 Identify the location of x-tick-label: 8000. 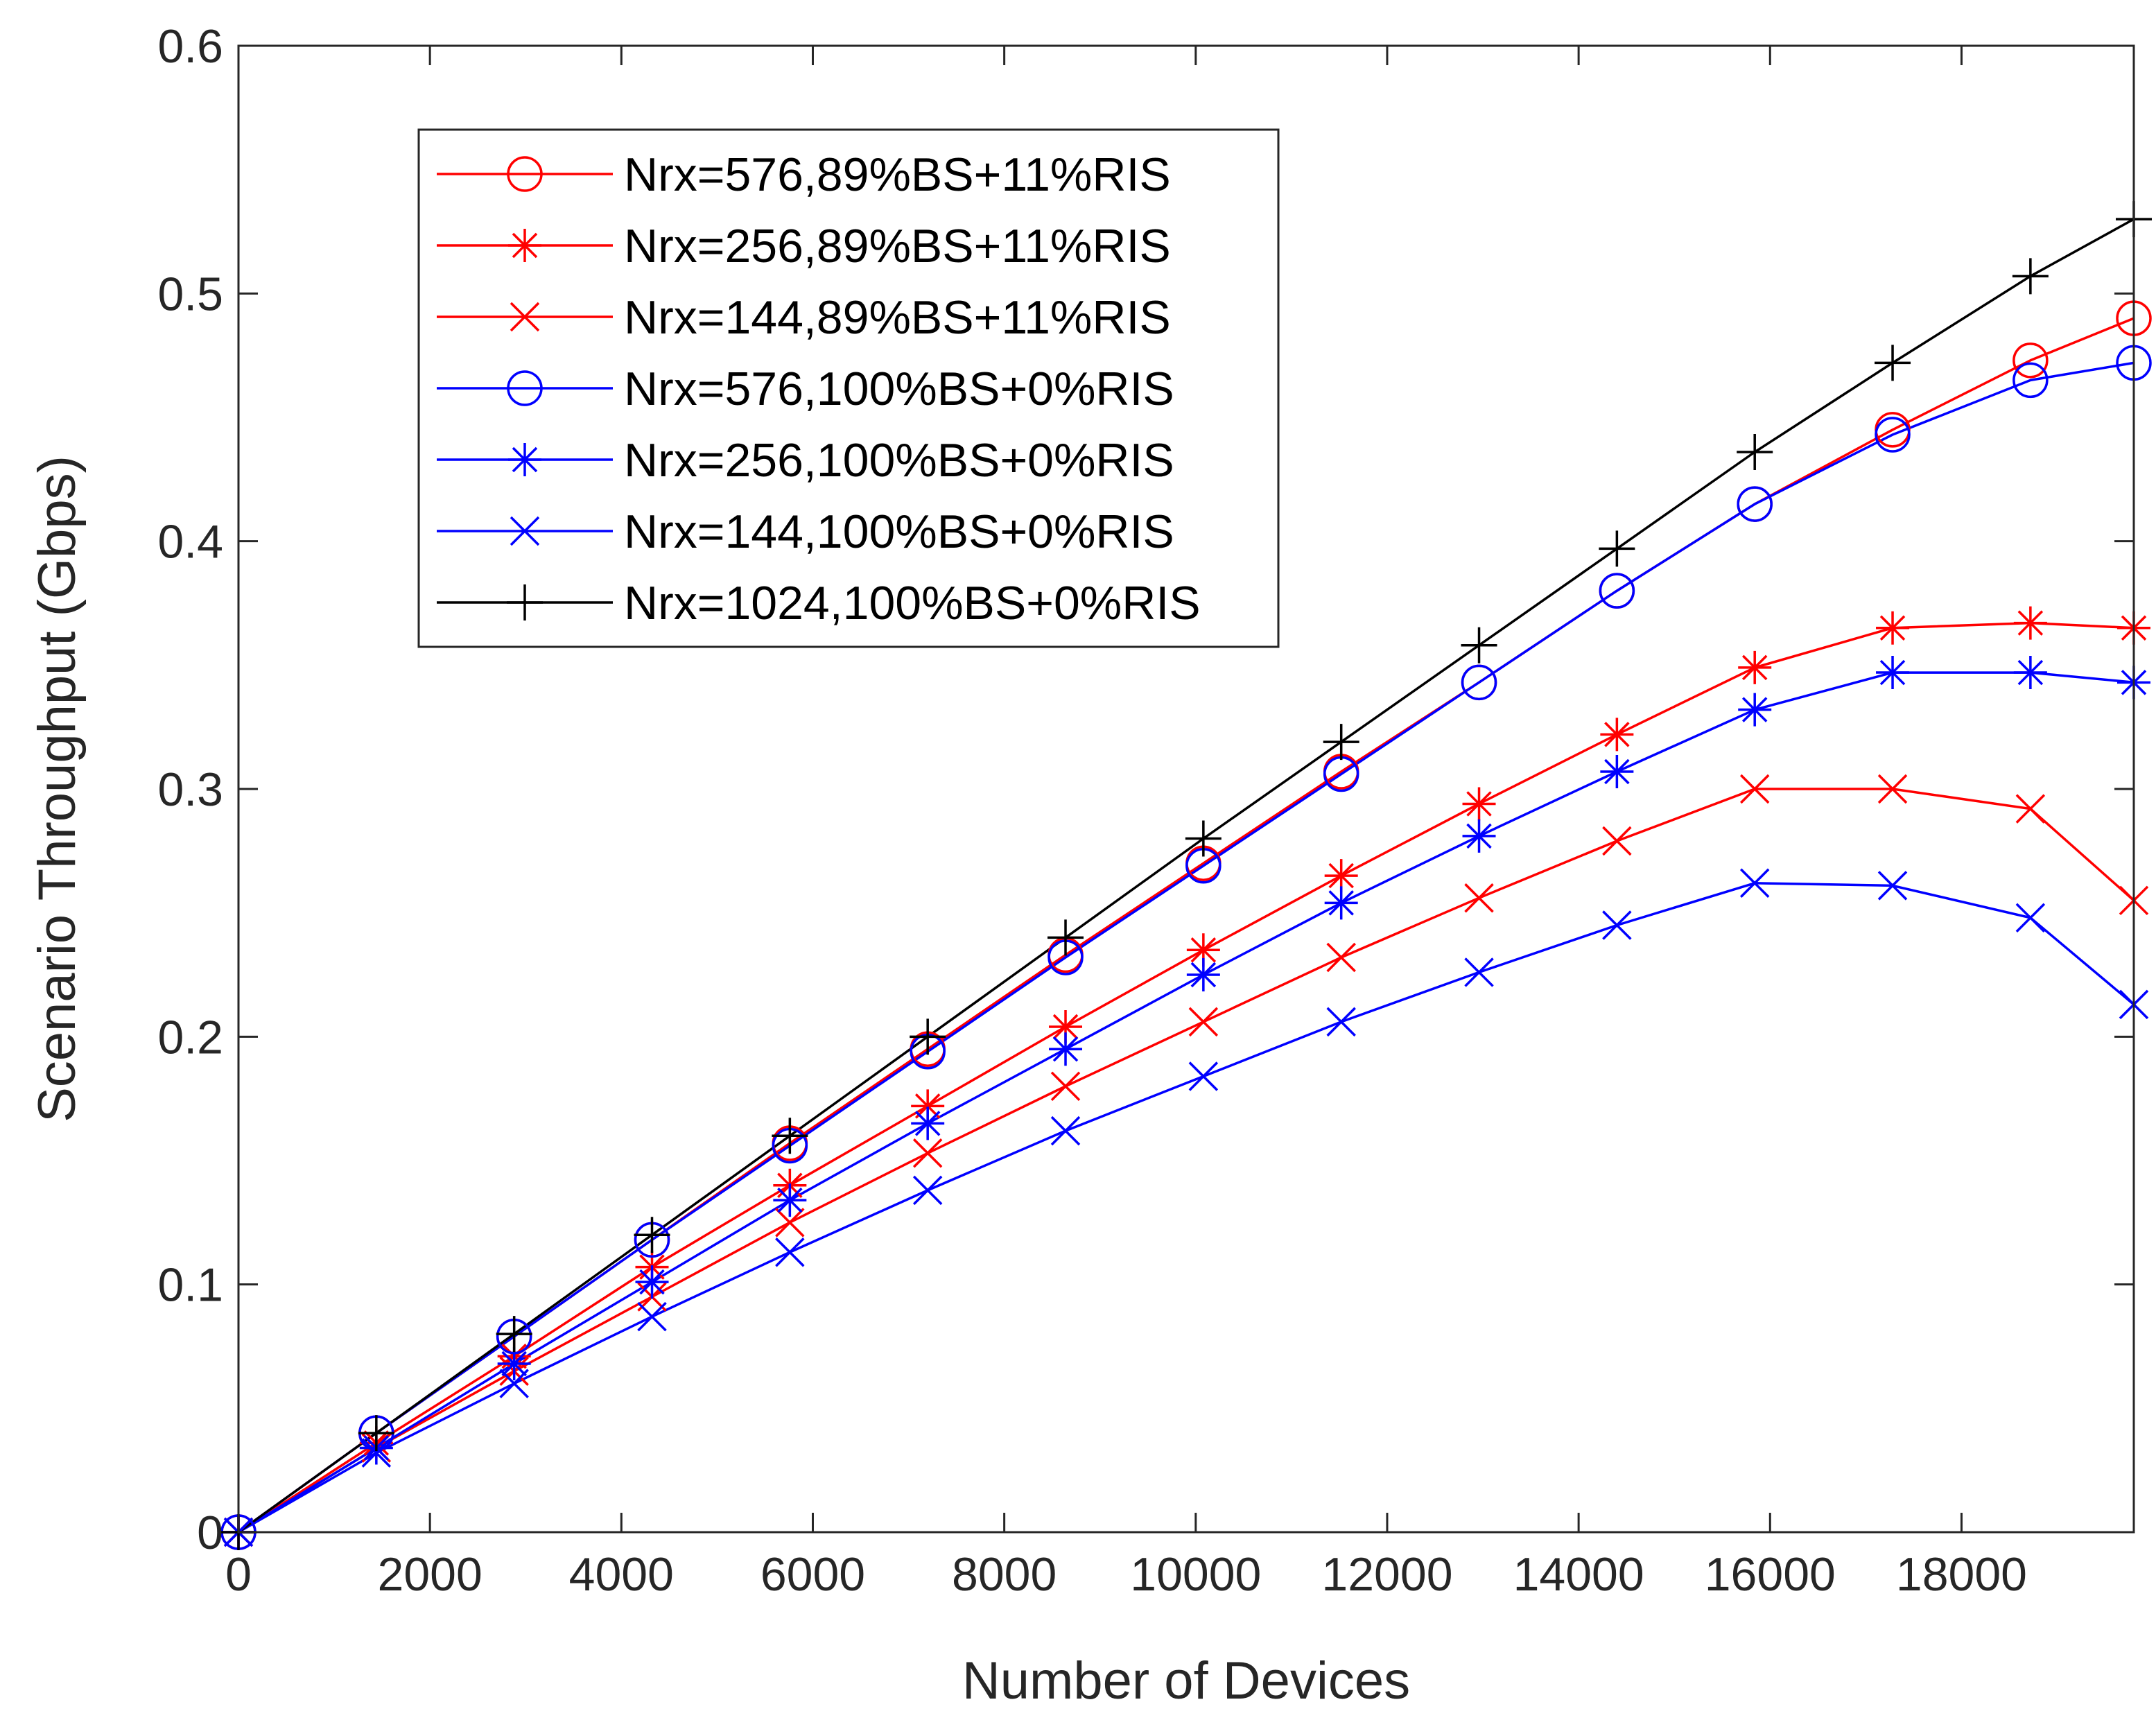
(1005, 1575).